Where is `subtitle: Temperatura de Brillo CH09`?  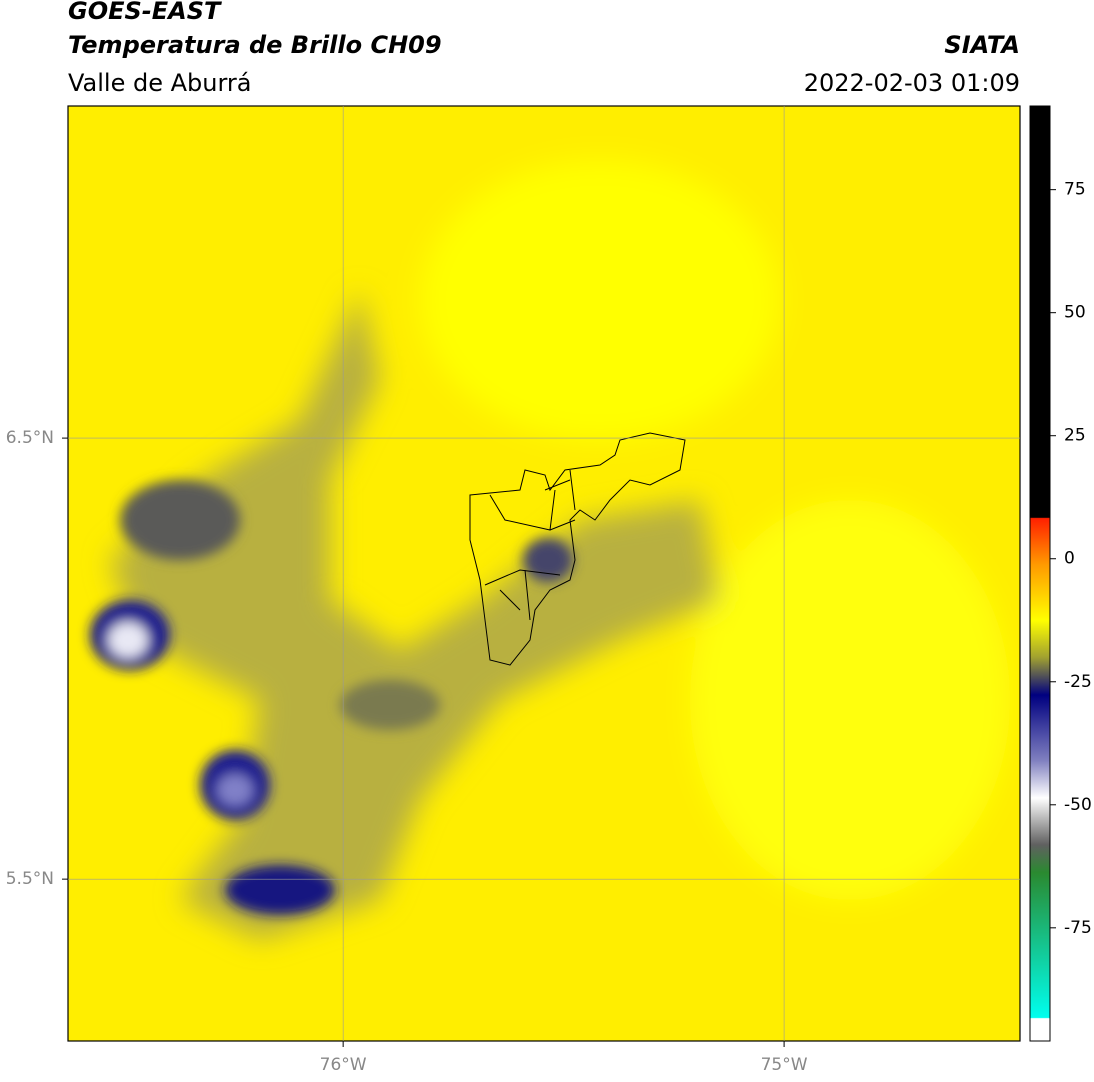
subtitle: Temperatura de Brillo CH09 is located at coordinates (255, 45).